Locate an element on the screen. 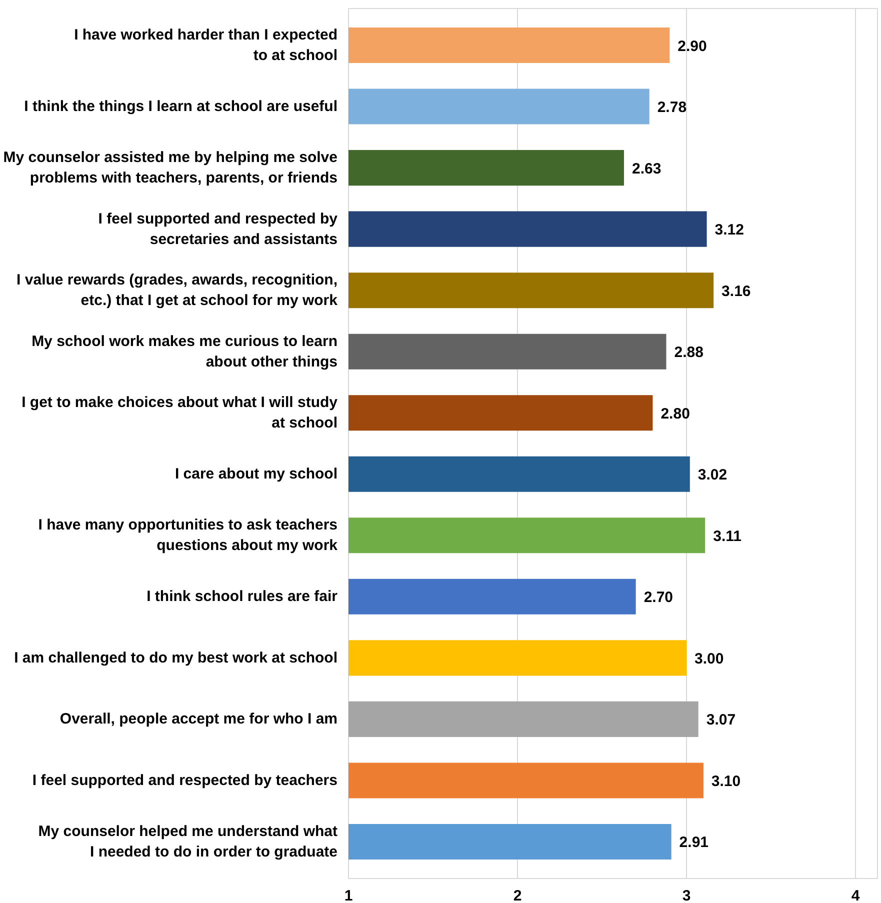  data-label: 3.10 is located at coordinates (726, 781).